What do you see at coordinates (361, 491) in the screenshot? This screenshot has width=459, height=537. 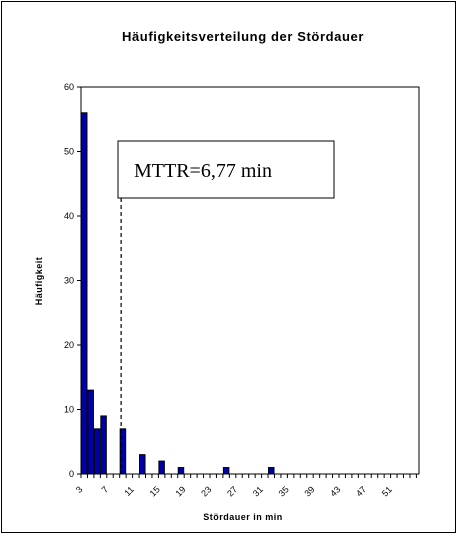 I see `x-tick-label: 47` at bounding box center [361, 491].